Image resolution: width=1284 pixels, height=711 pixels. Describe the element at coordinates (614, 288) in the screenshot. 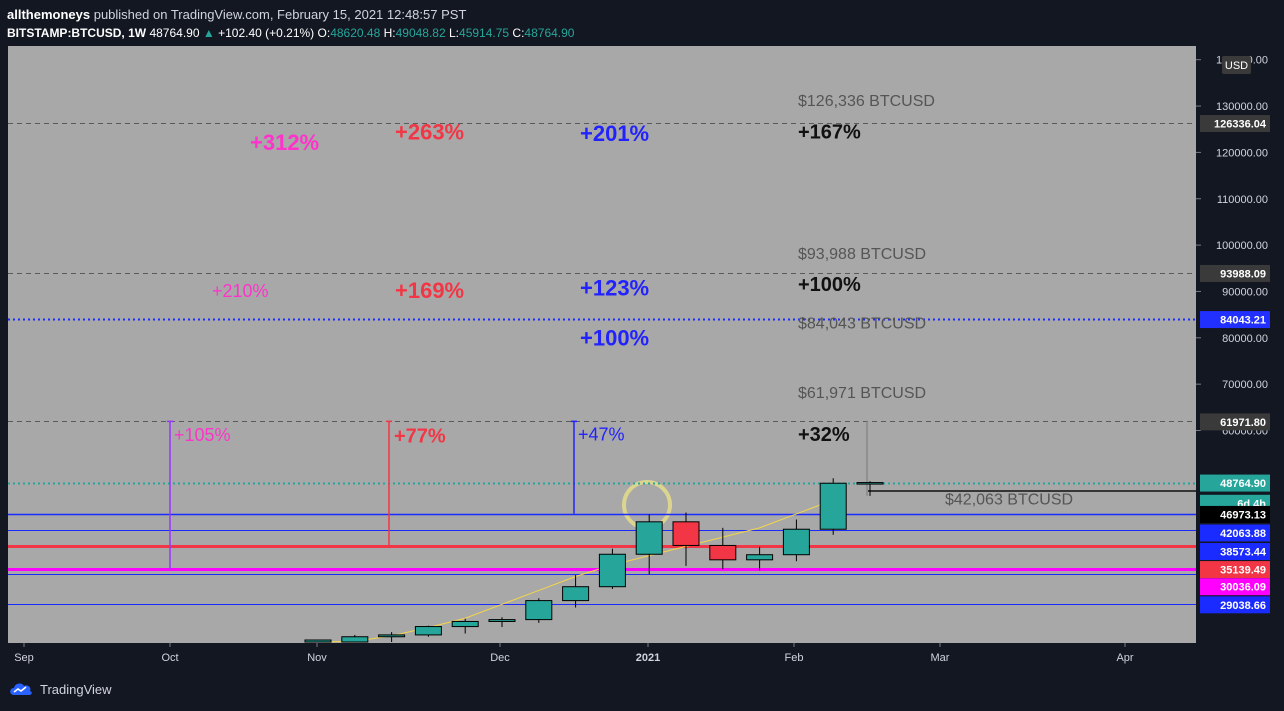

I see `annotation-7: +123%` at that location.